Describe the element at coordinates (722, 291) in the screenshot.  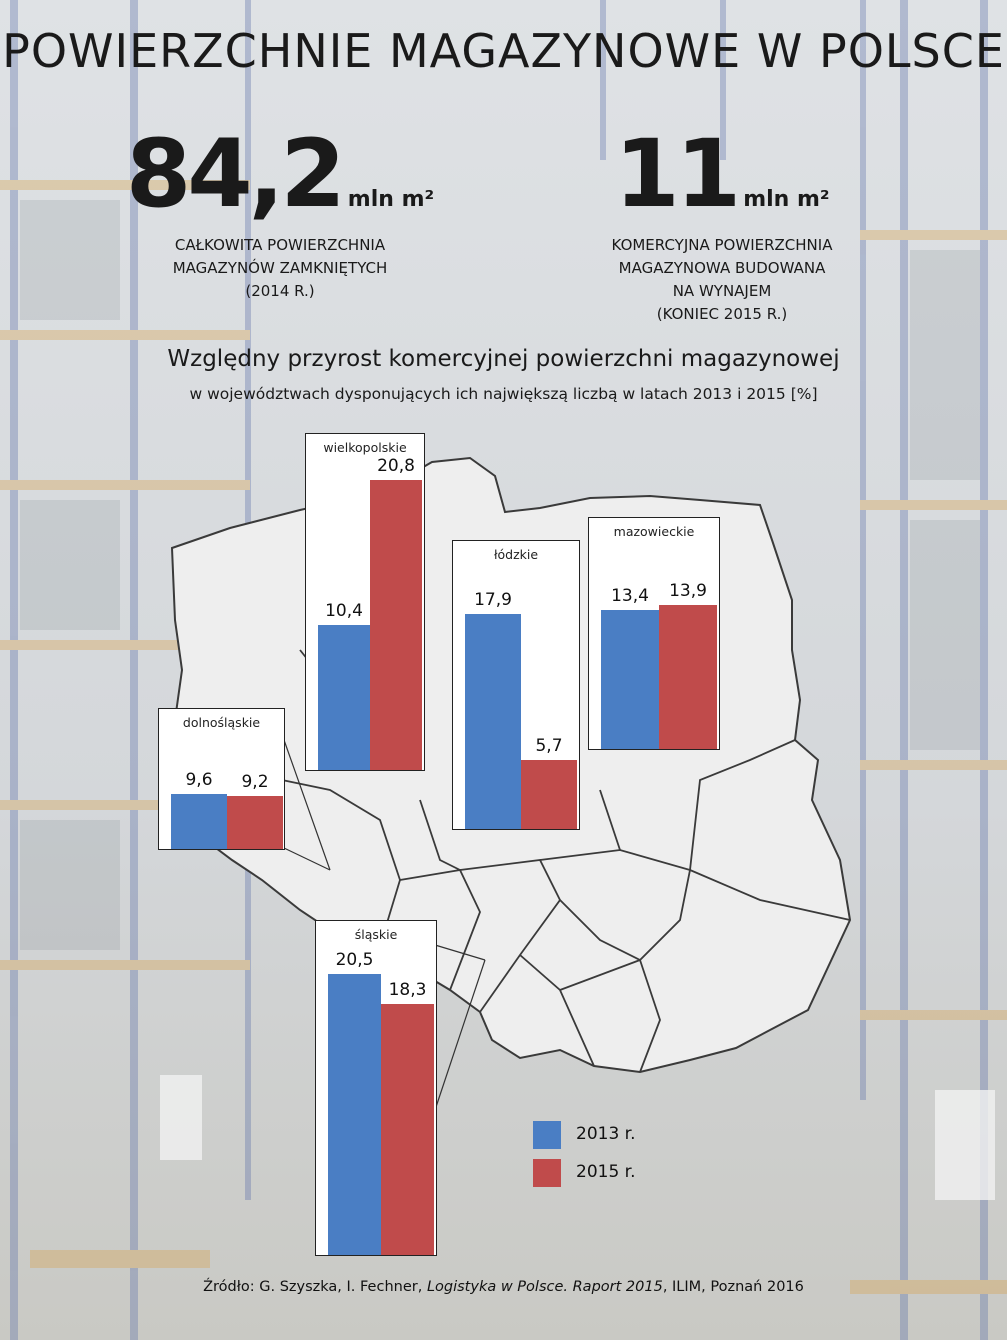
I see `caption-line: NA WYNAJEM` at that location.